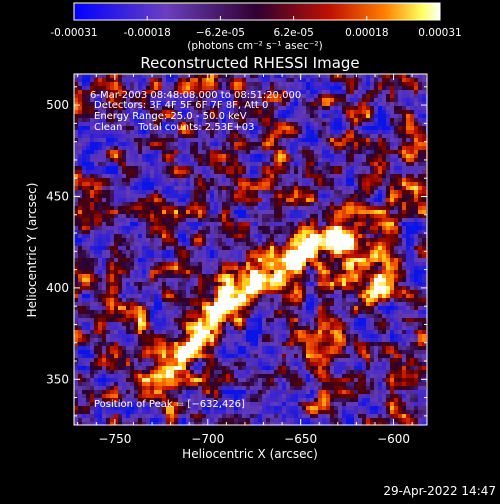 Image resolution: width=500 pixels, height=504 pixels. I want to click on info-line-energy: Energy Range: 25.0 - 50.0 keV, so click(170, 116).